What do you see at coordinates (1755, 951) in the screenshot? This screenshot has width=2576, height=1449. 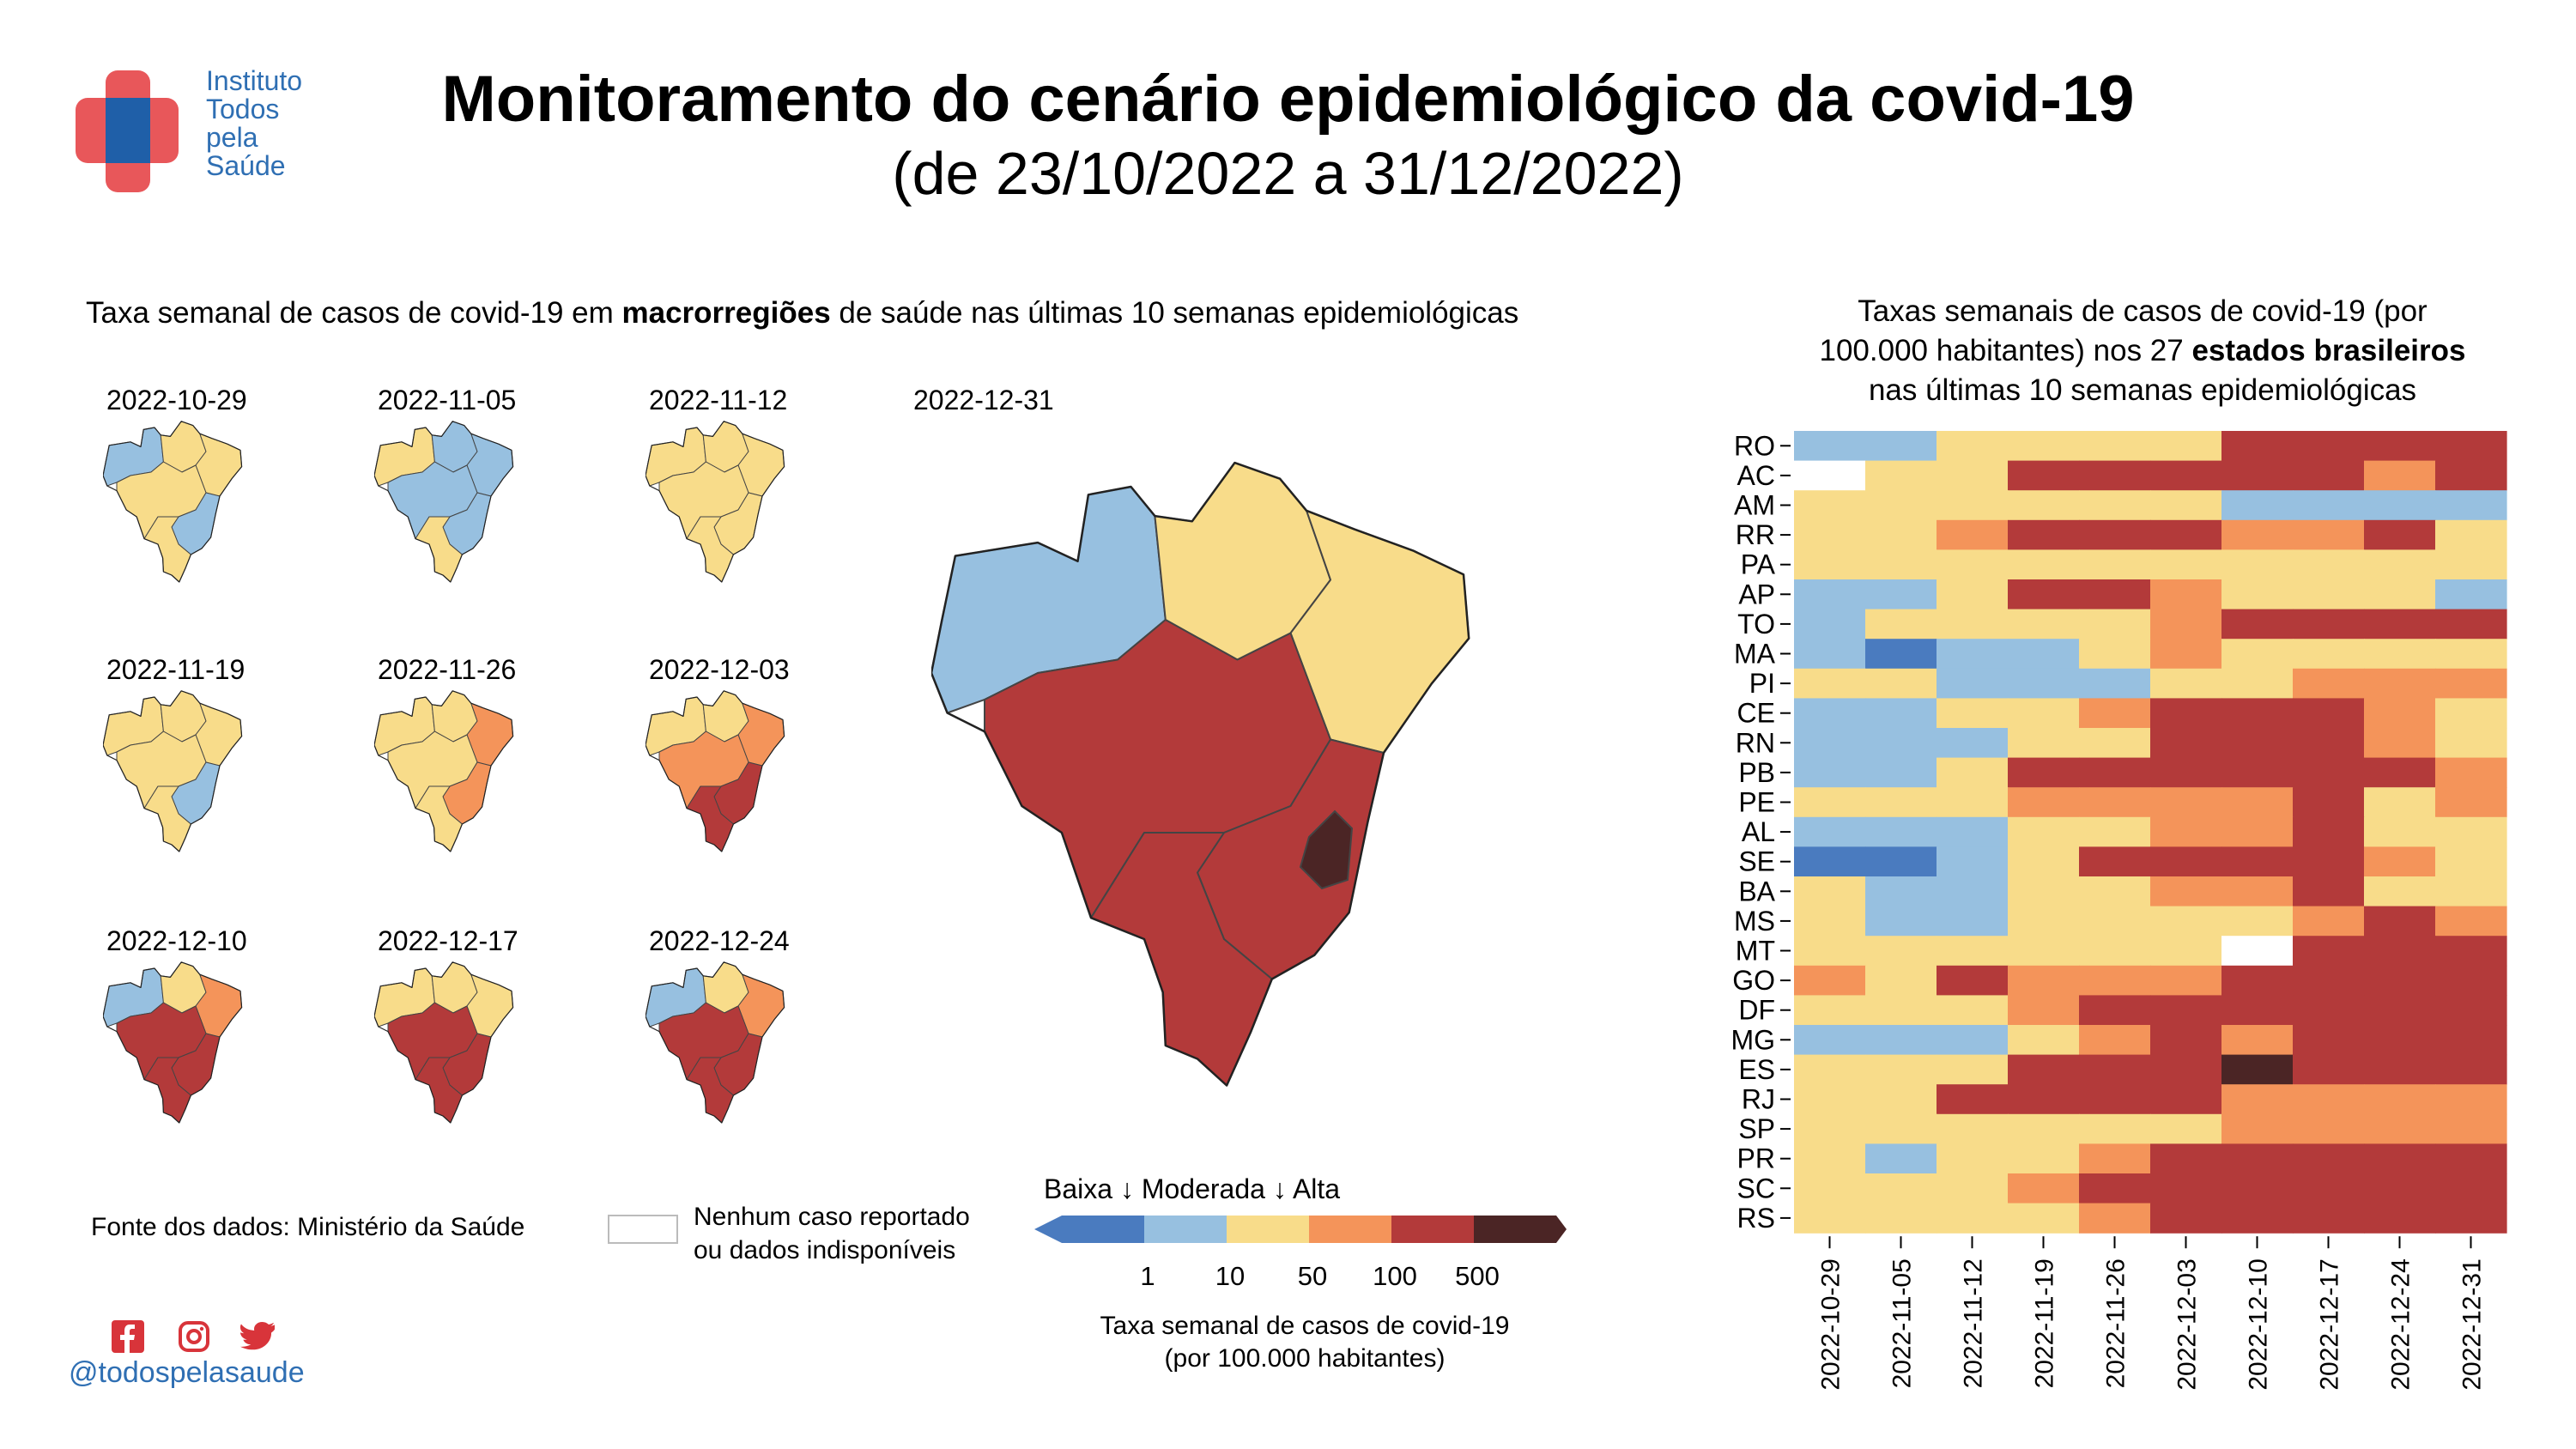 I see `heatmap-row-label: MT` at bounding box center [1755, 951].